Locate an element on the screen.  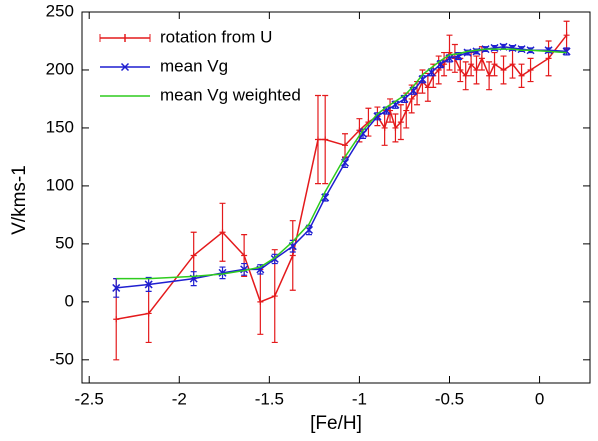
legend-label: mean Vg weighted is located at coordinates (230, 94).